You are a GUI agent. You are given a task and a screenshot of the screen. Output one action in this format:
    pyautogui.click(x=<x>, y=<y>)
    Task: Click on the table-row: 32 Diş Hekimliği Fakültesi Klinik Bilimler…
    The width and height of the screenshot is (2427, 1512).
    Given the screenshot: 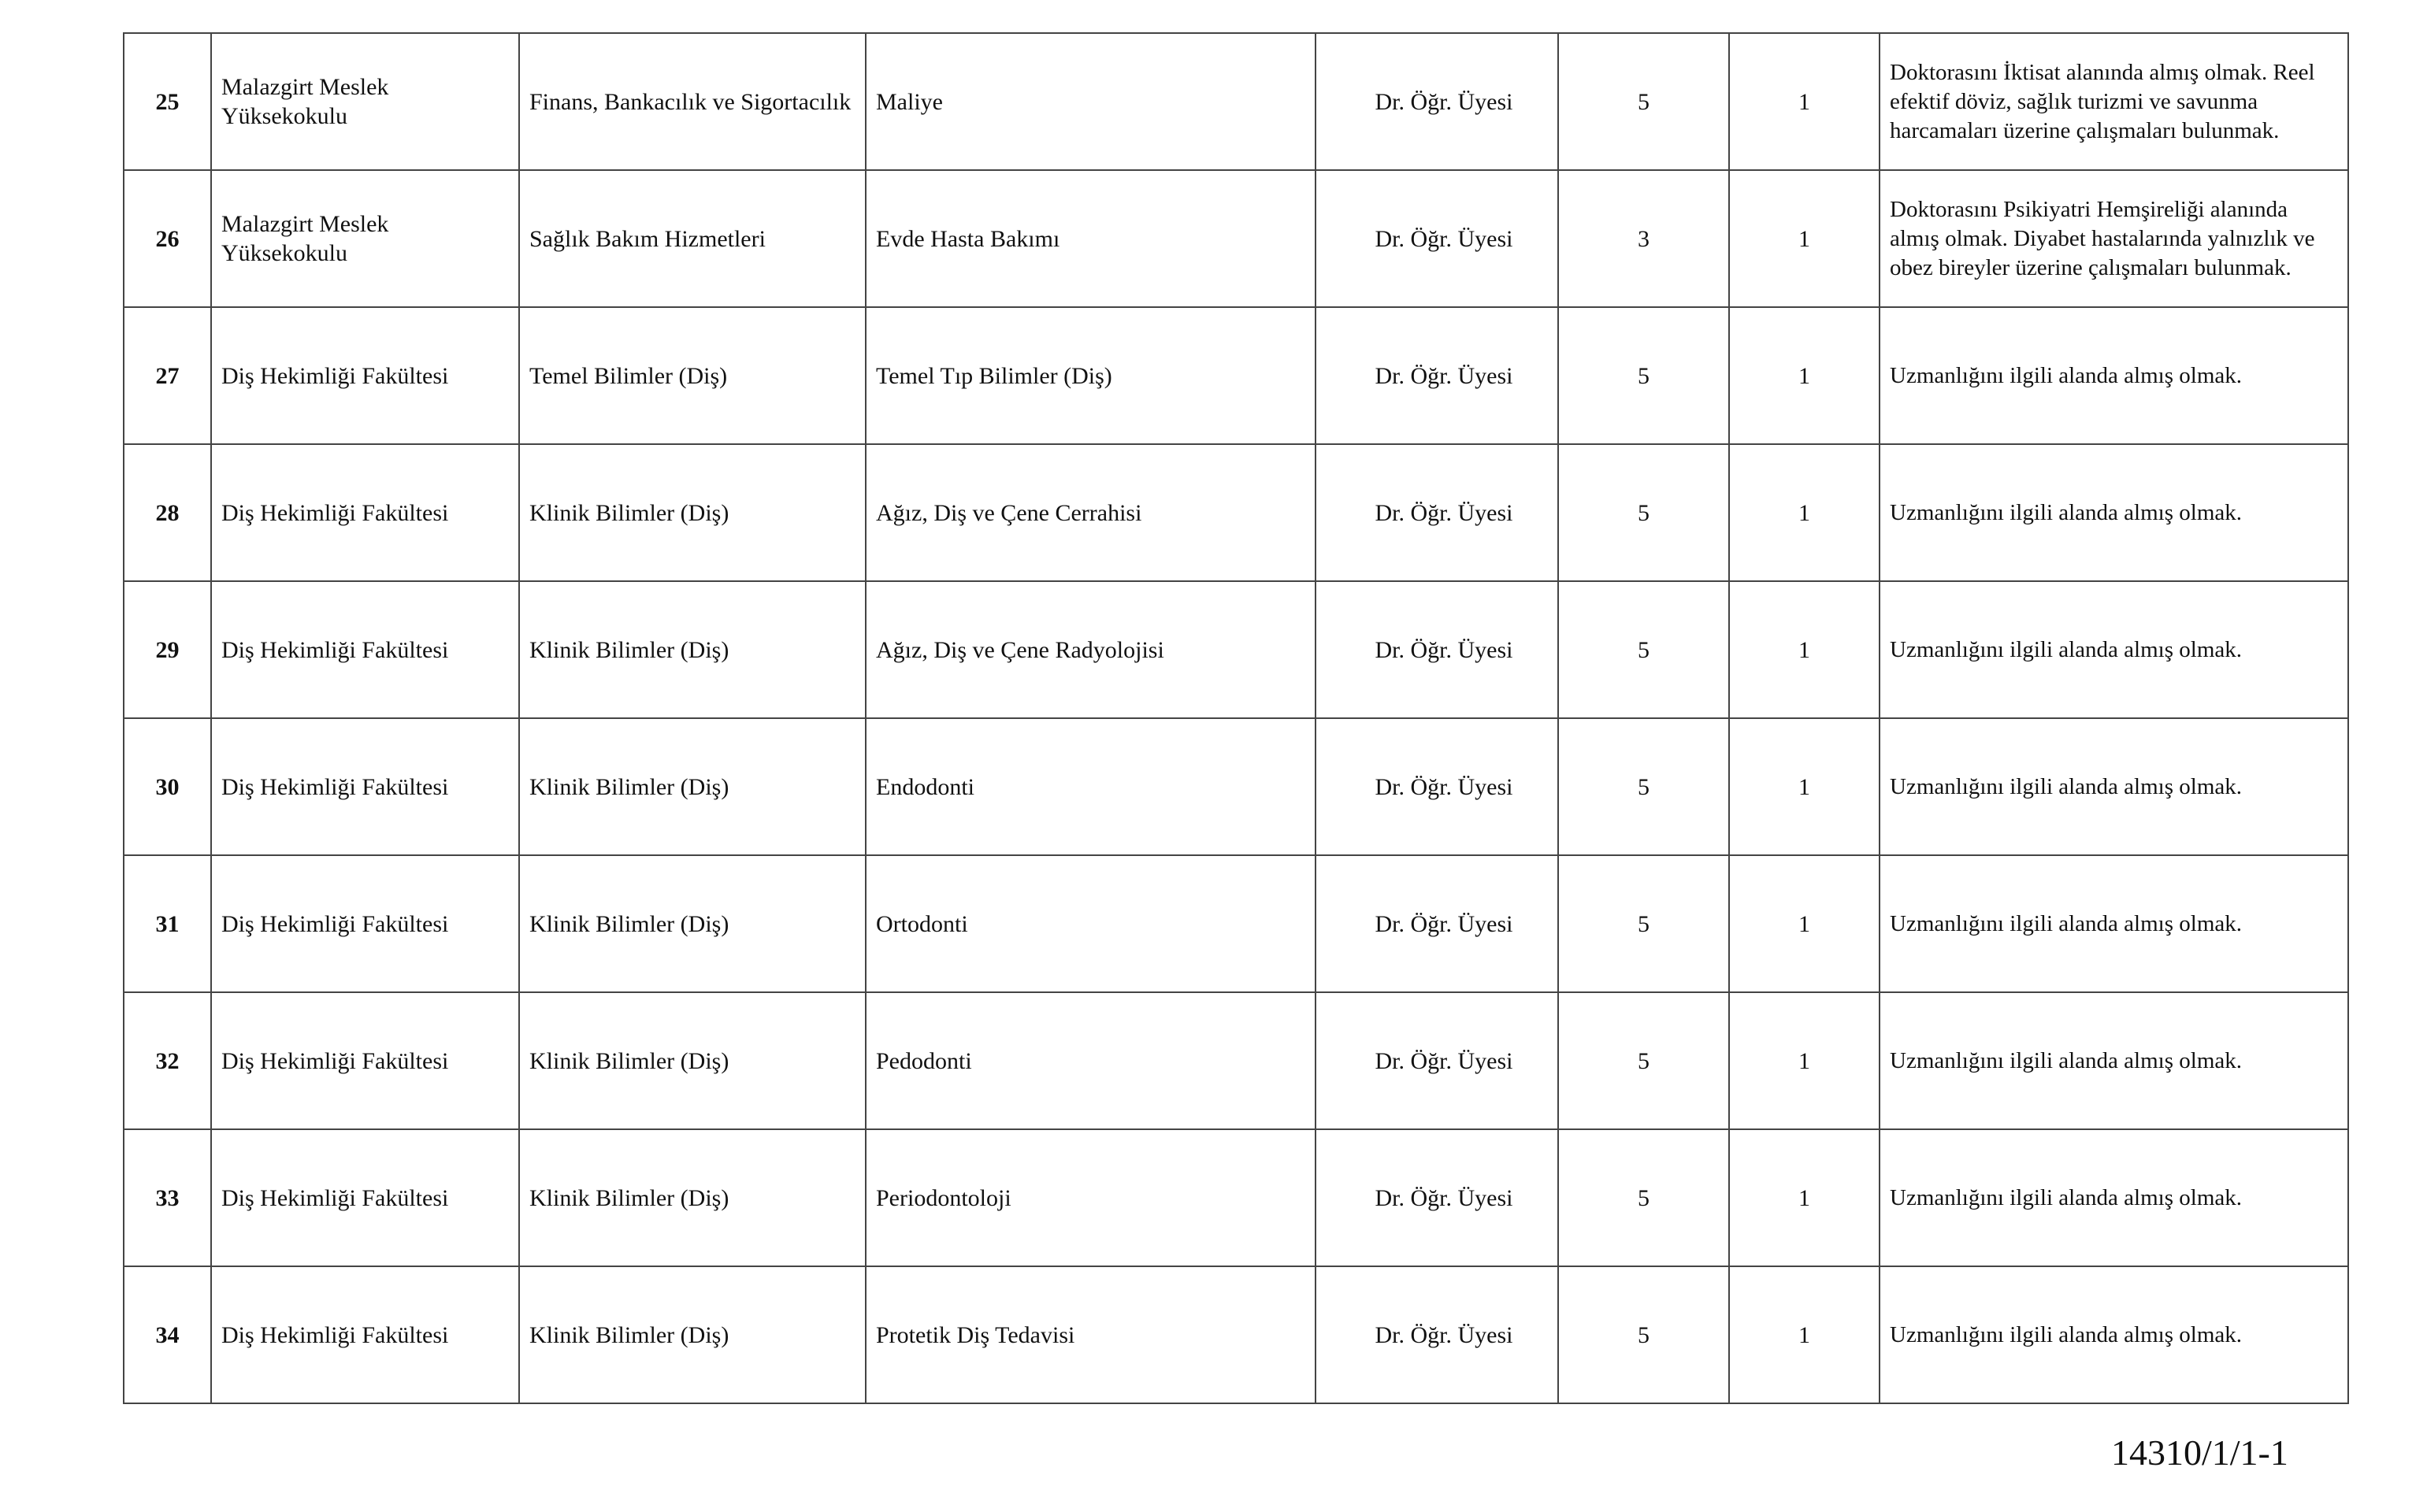 What is the action you would take?
    pyautogui.click(x=1236, y=1060)
    